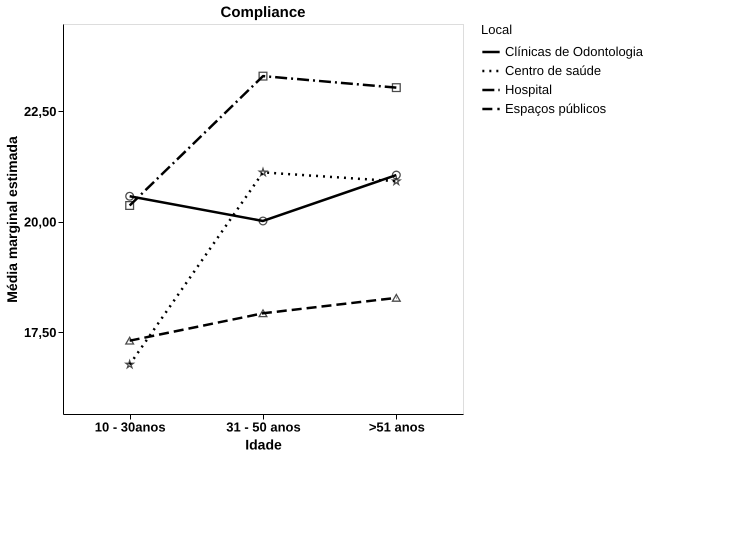 The height and width of the screenshot is (548, 734). Describe the element at coordinates (396, 427) in the screenshot. I see `x-tick-label: >51 anos` at that location.